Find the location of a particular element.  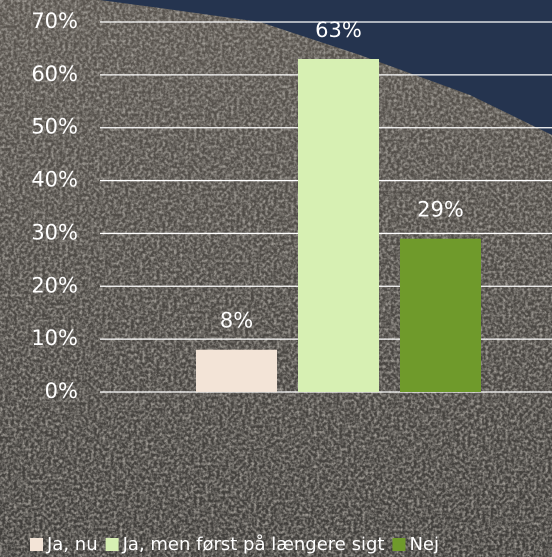

y-tick-label: 20% is located at coordinates (54, 285).